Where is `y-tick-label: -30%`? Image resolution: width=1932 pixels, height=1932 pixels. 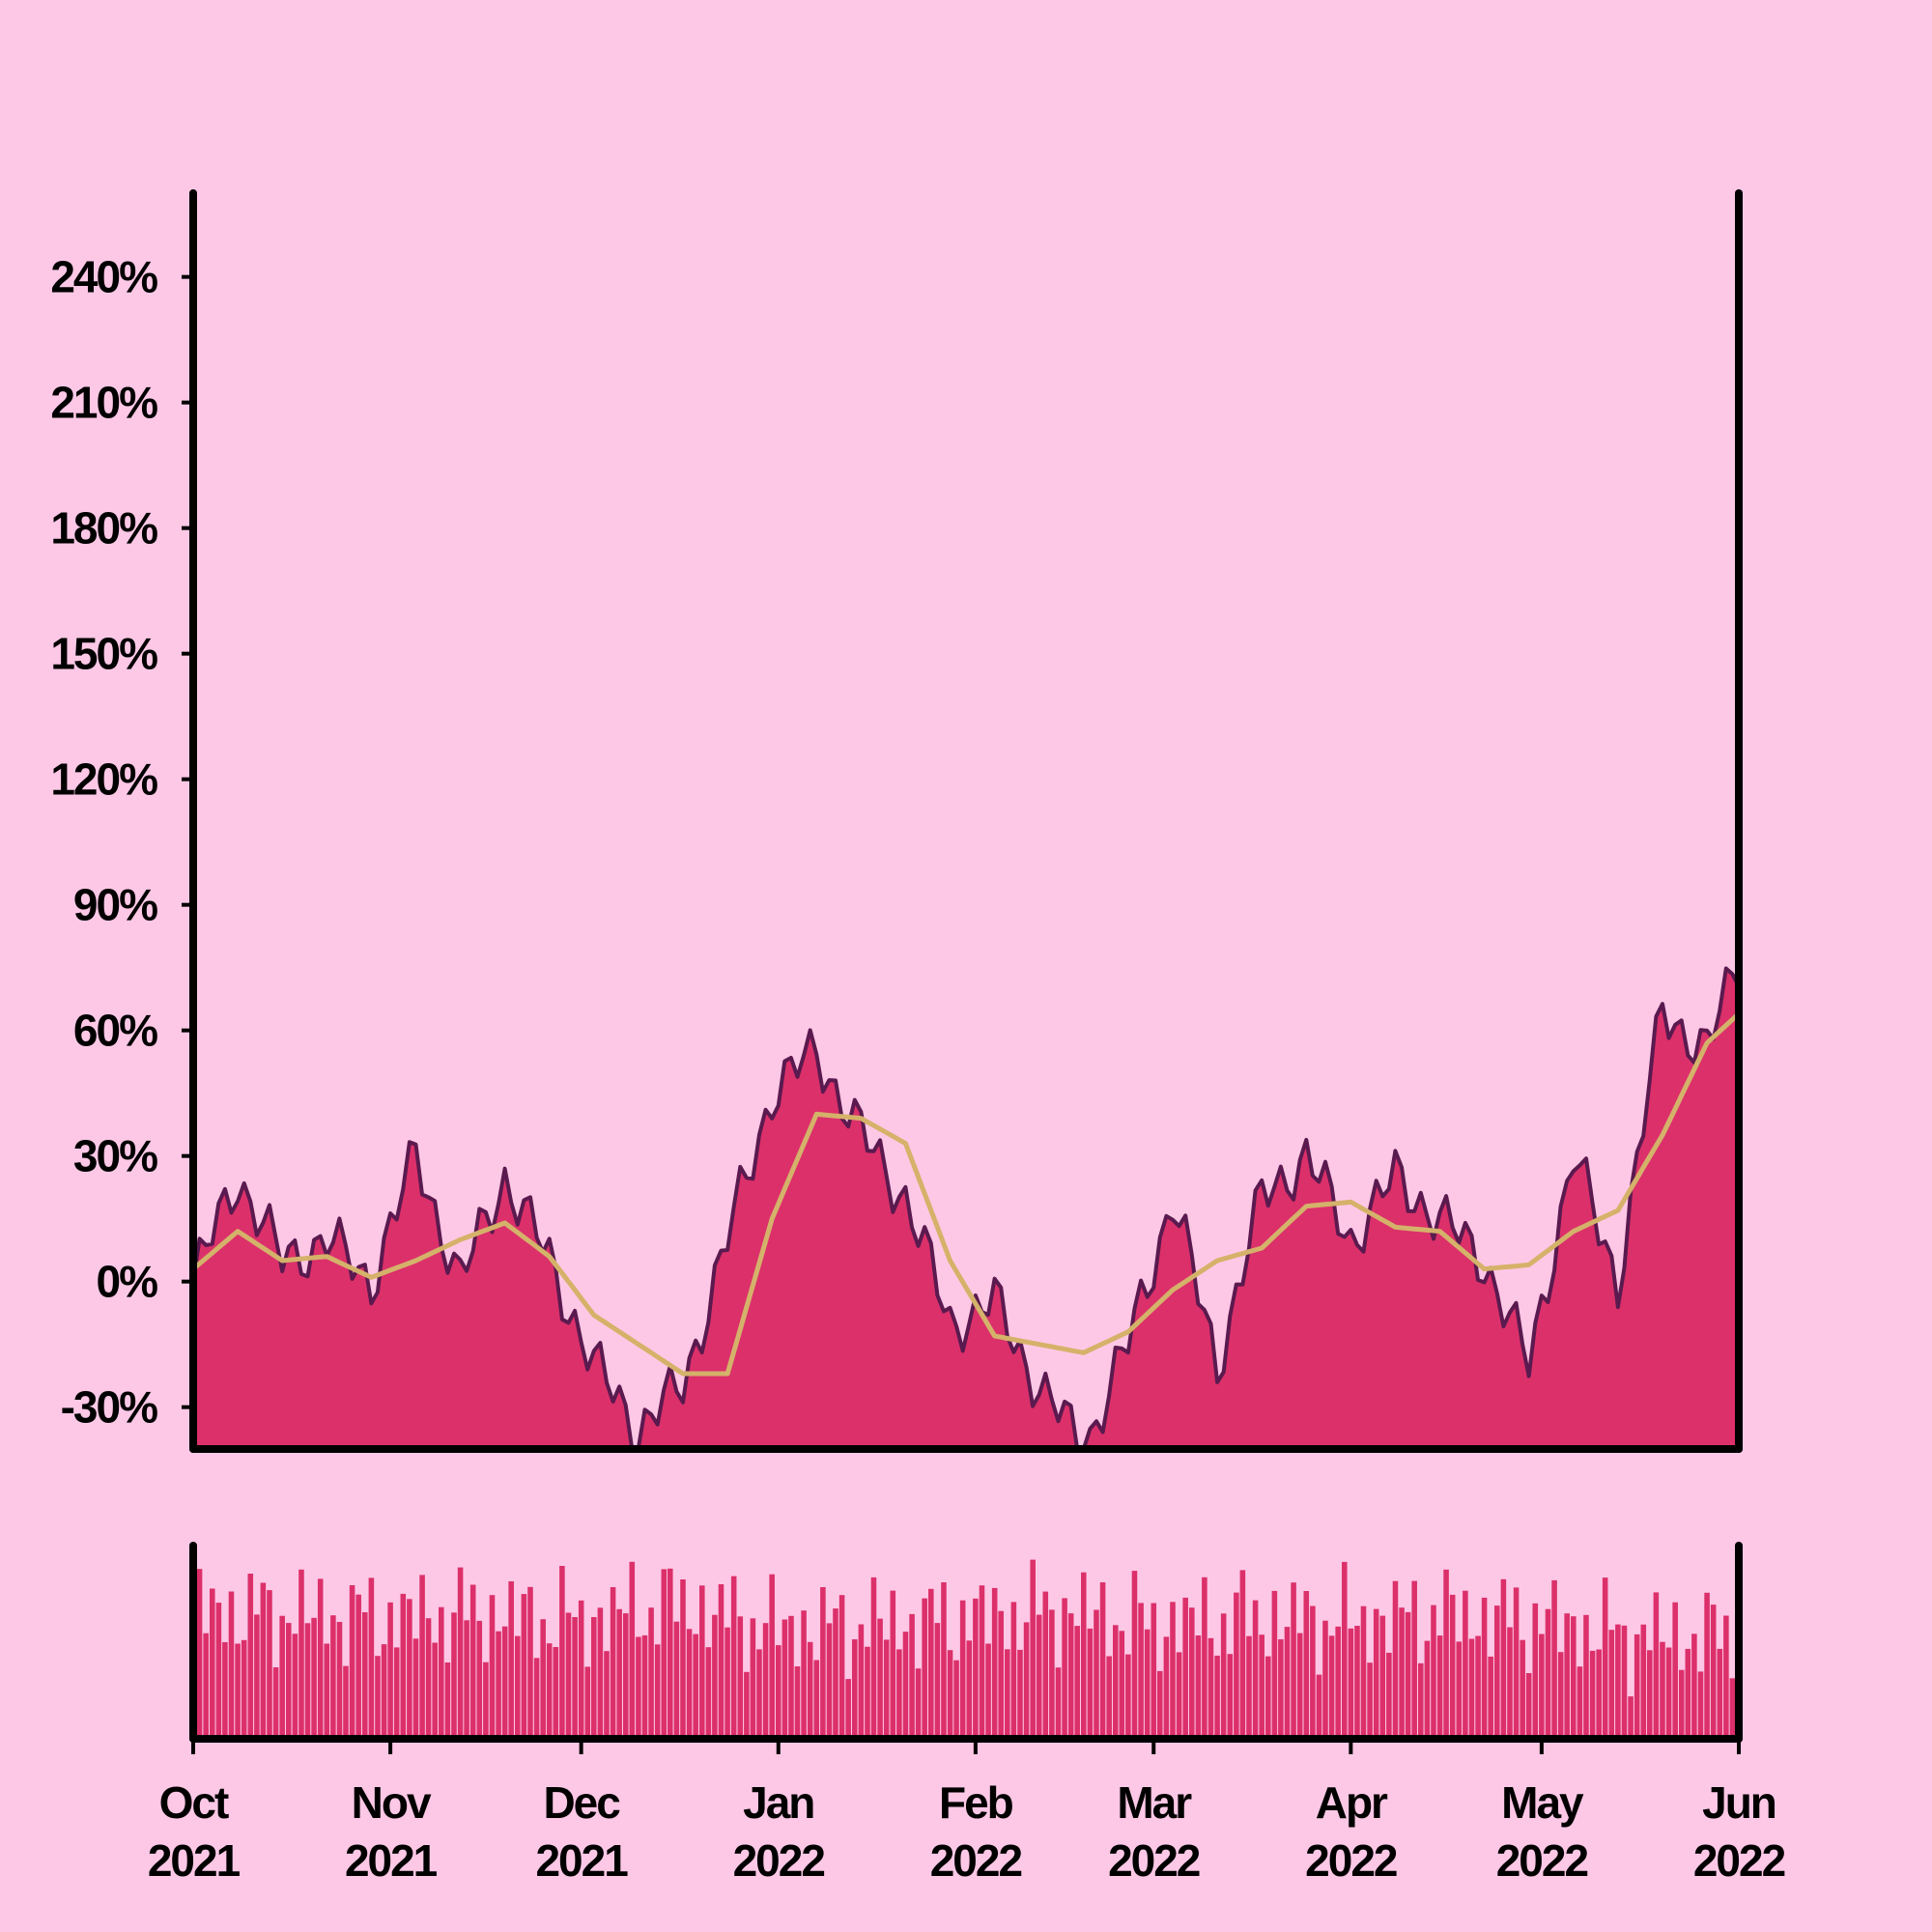 y-tick-label: -30% is located at coordinates (109, 1407).